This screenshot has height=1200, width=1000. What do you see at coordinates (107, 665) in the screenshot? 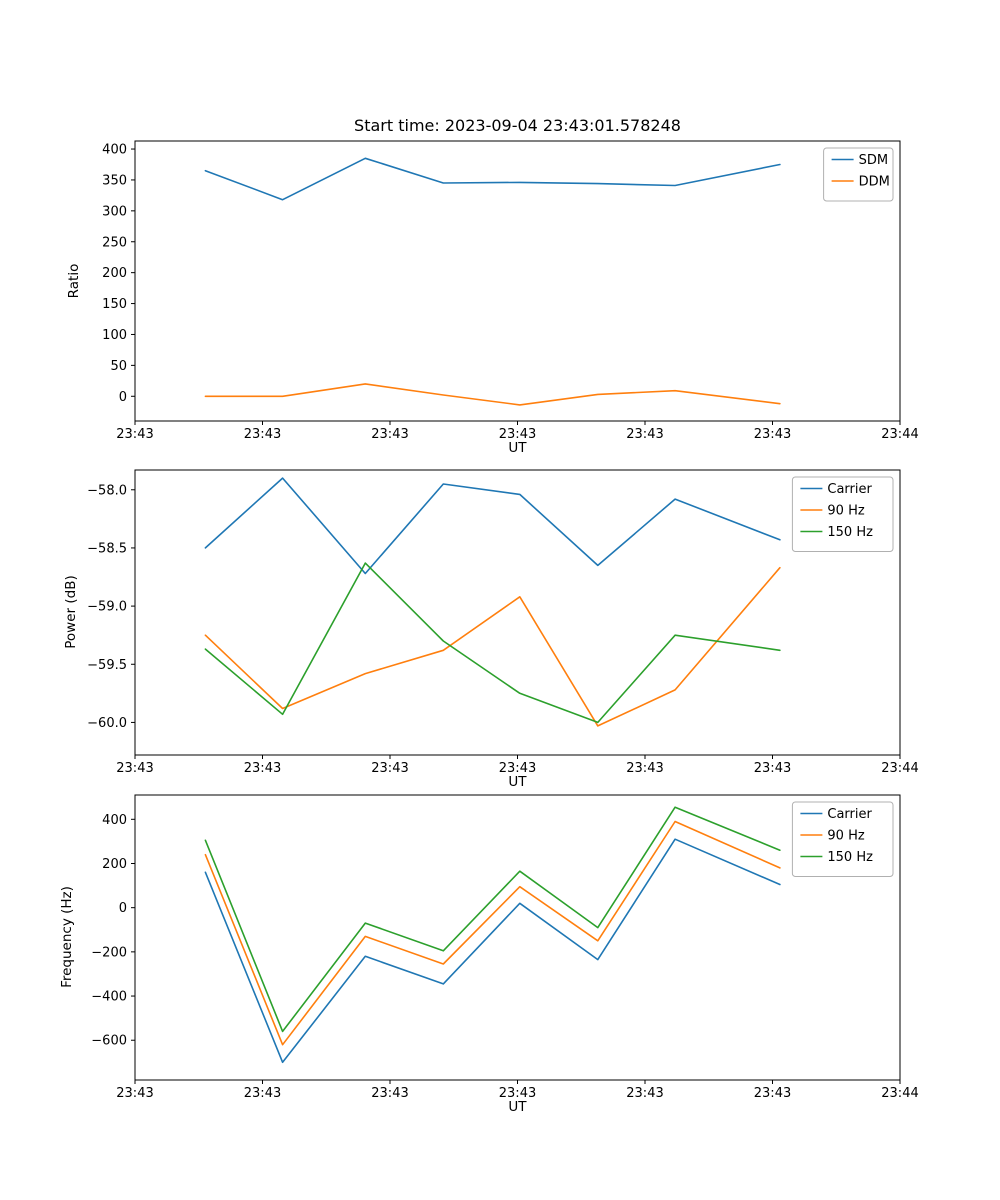
I see `y-tick-label: −59.5` at bounding box center [107, 665].